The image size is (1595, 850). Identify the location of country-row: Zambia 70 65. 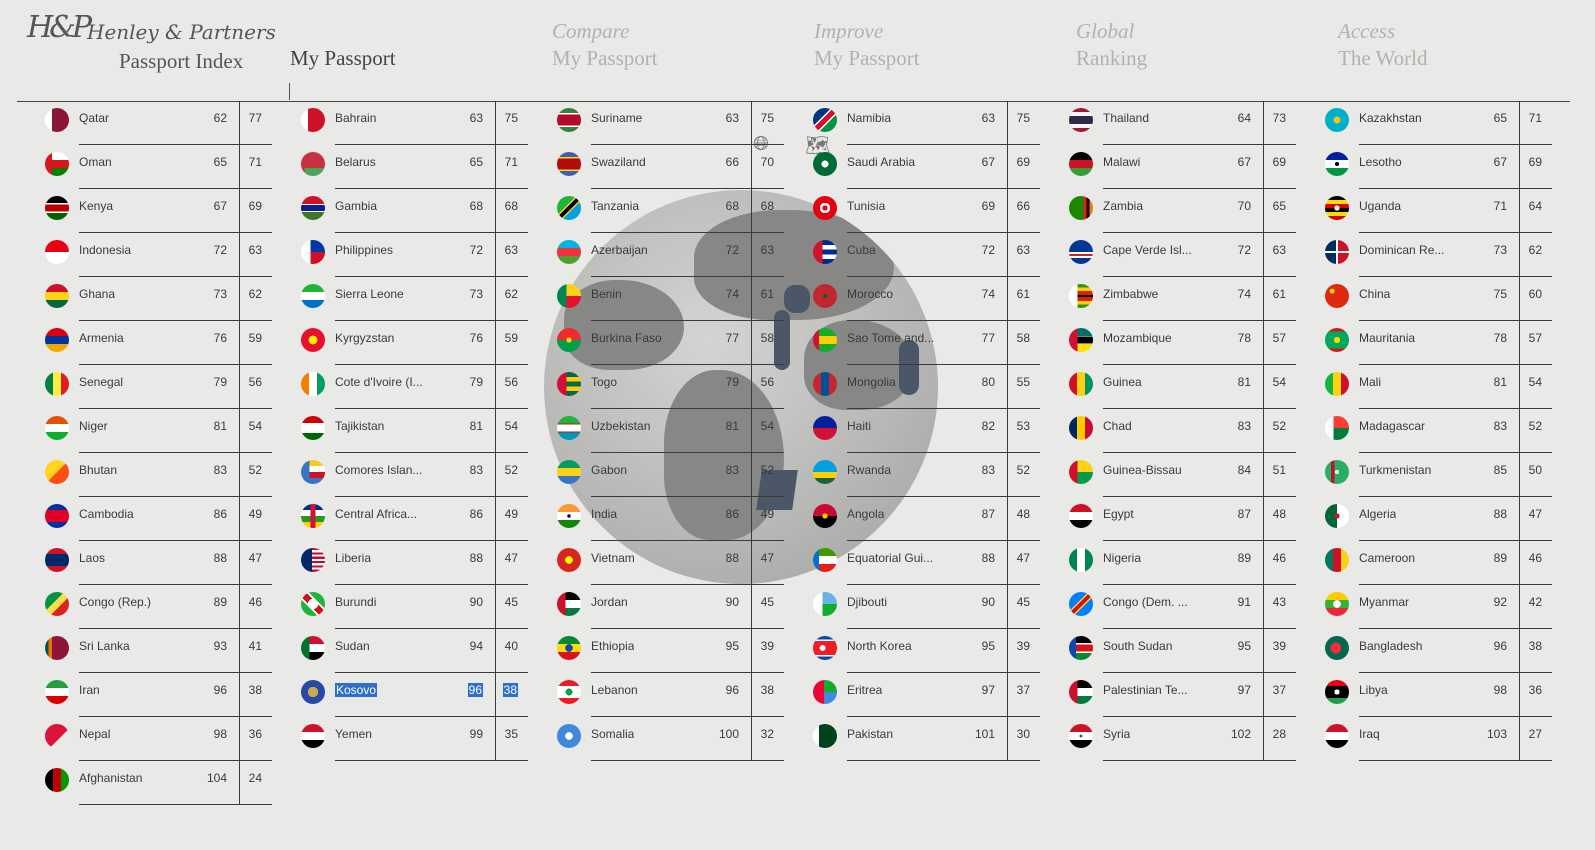
(1168, 211).